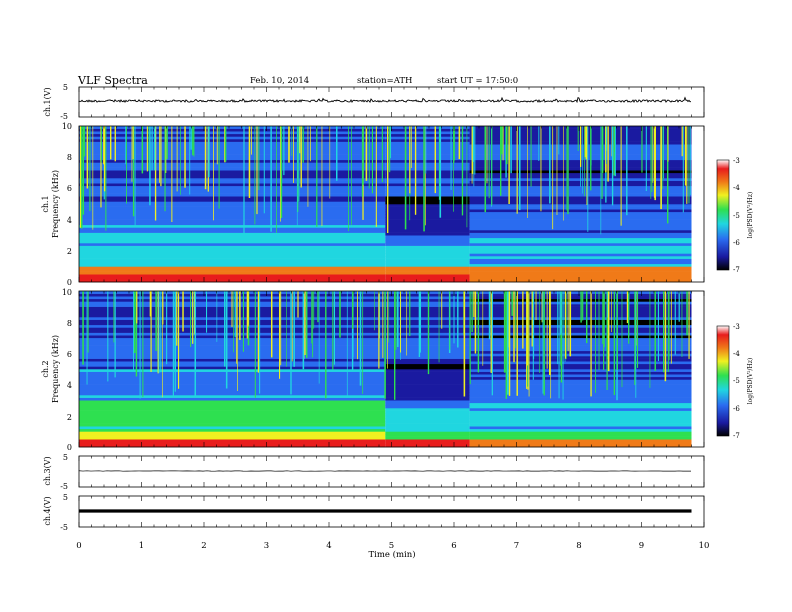  What do you see at coordinates (723, 215) in the screenshot?
I see `ch1-colorbar-frame` at bounding box center [723, 215].